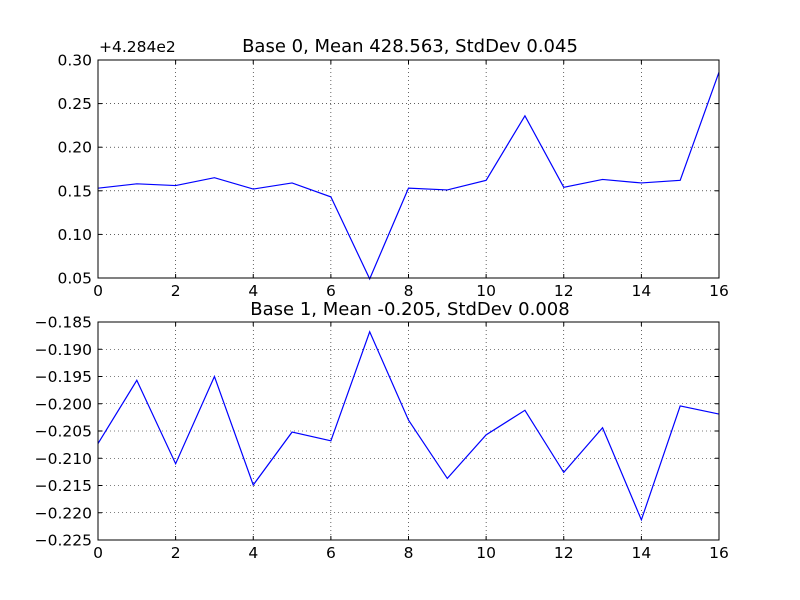 The width and height of the screenshot is (800, 600). I want to click on y-tick-label: −0.200, so click(63, 404).